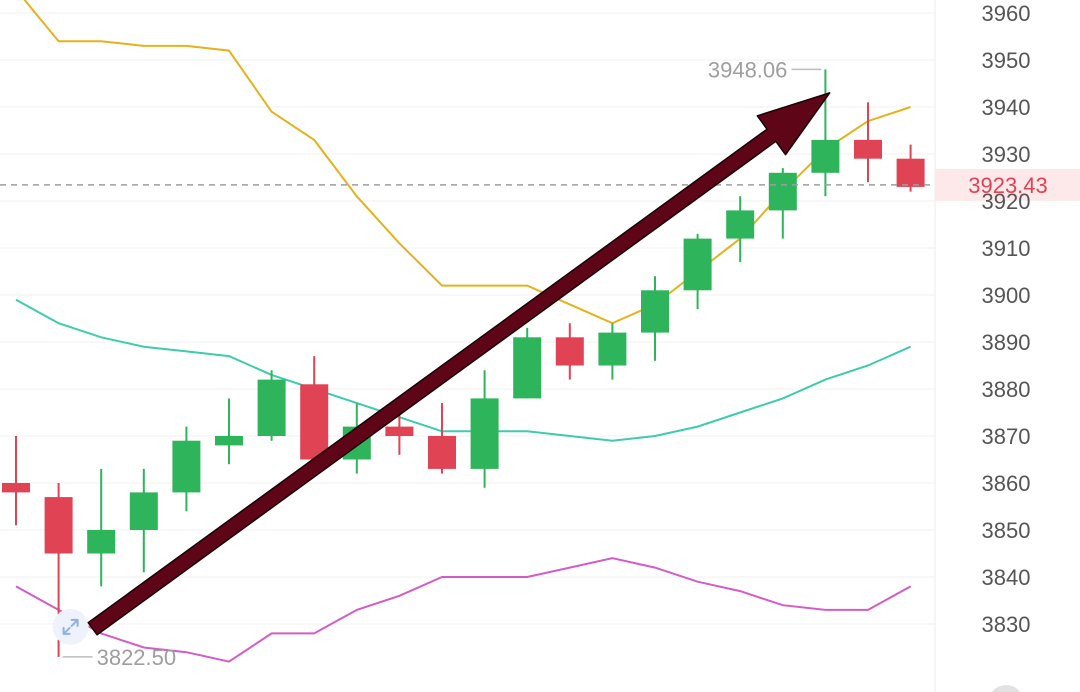  Describe the element at coordinates (463, 610) in the screenshot. I see `lower-band-line` at that location.